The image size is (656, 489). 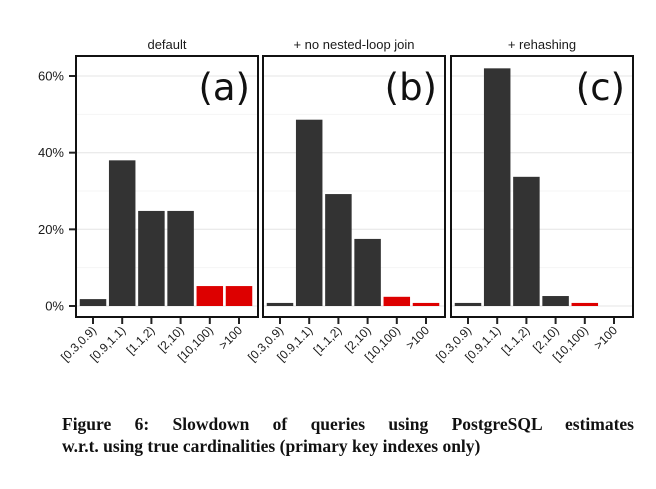 I want to click on panel-title: + rehashing, so click(x=542, y=44).